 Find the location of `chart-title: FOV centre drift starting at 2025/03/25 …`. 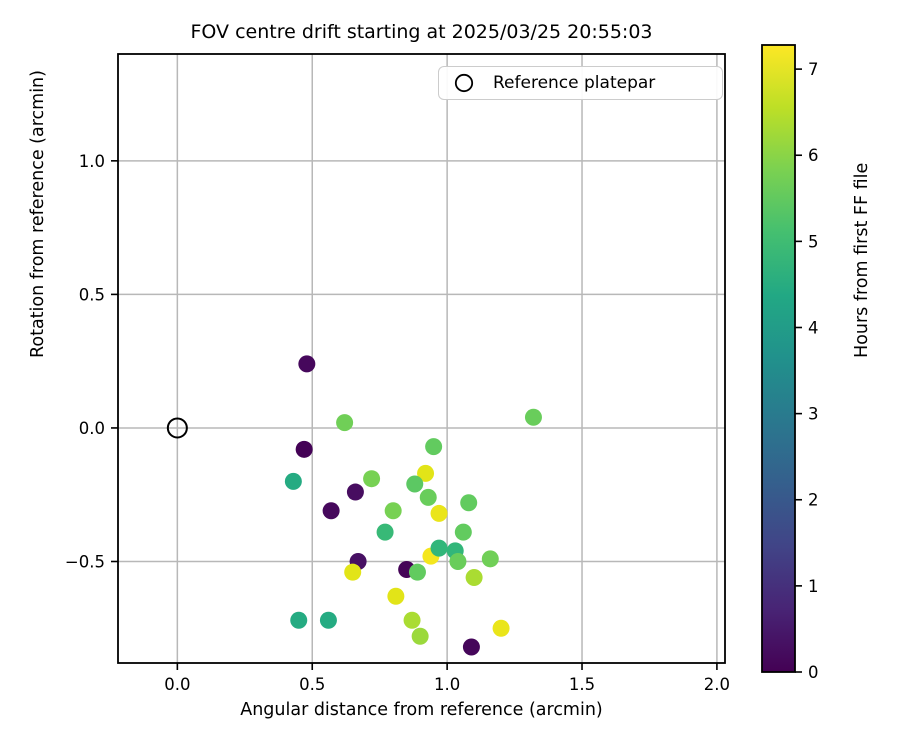

chart-title: FOV centre drift starting at 2025/03/25 … is located at coordinates (421, 32).